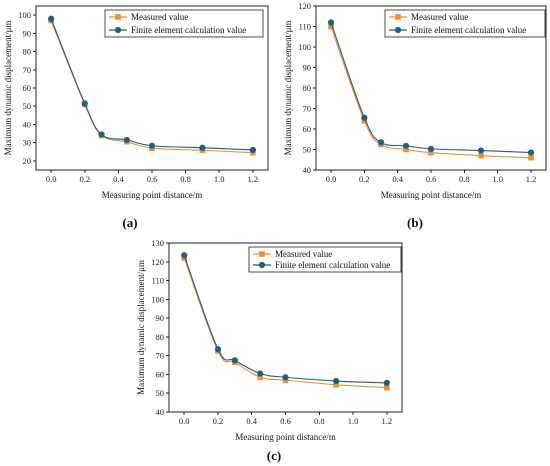  I want to click on y-tick-label: 20, so click(27, 161).